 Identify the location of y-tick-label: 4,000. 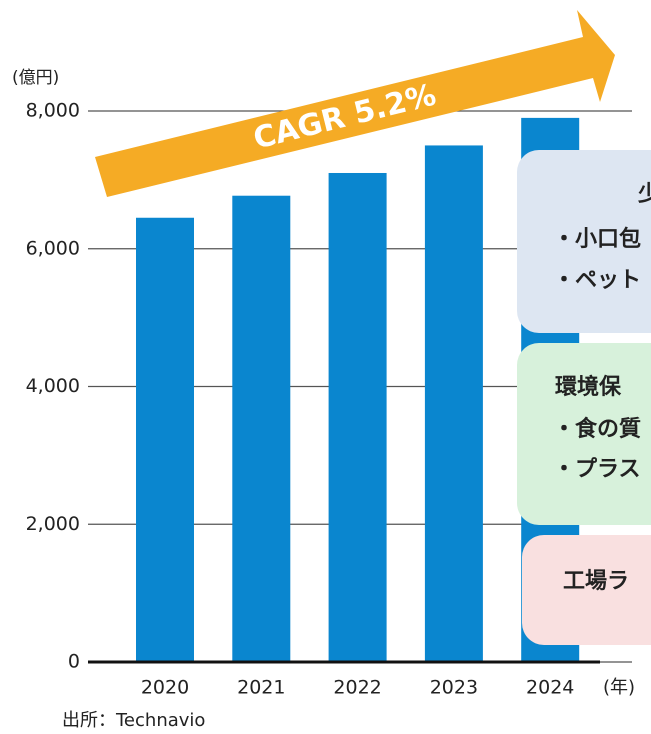
(53, 386).